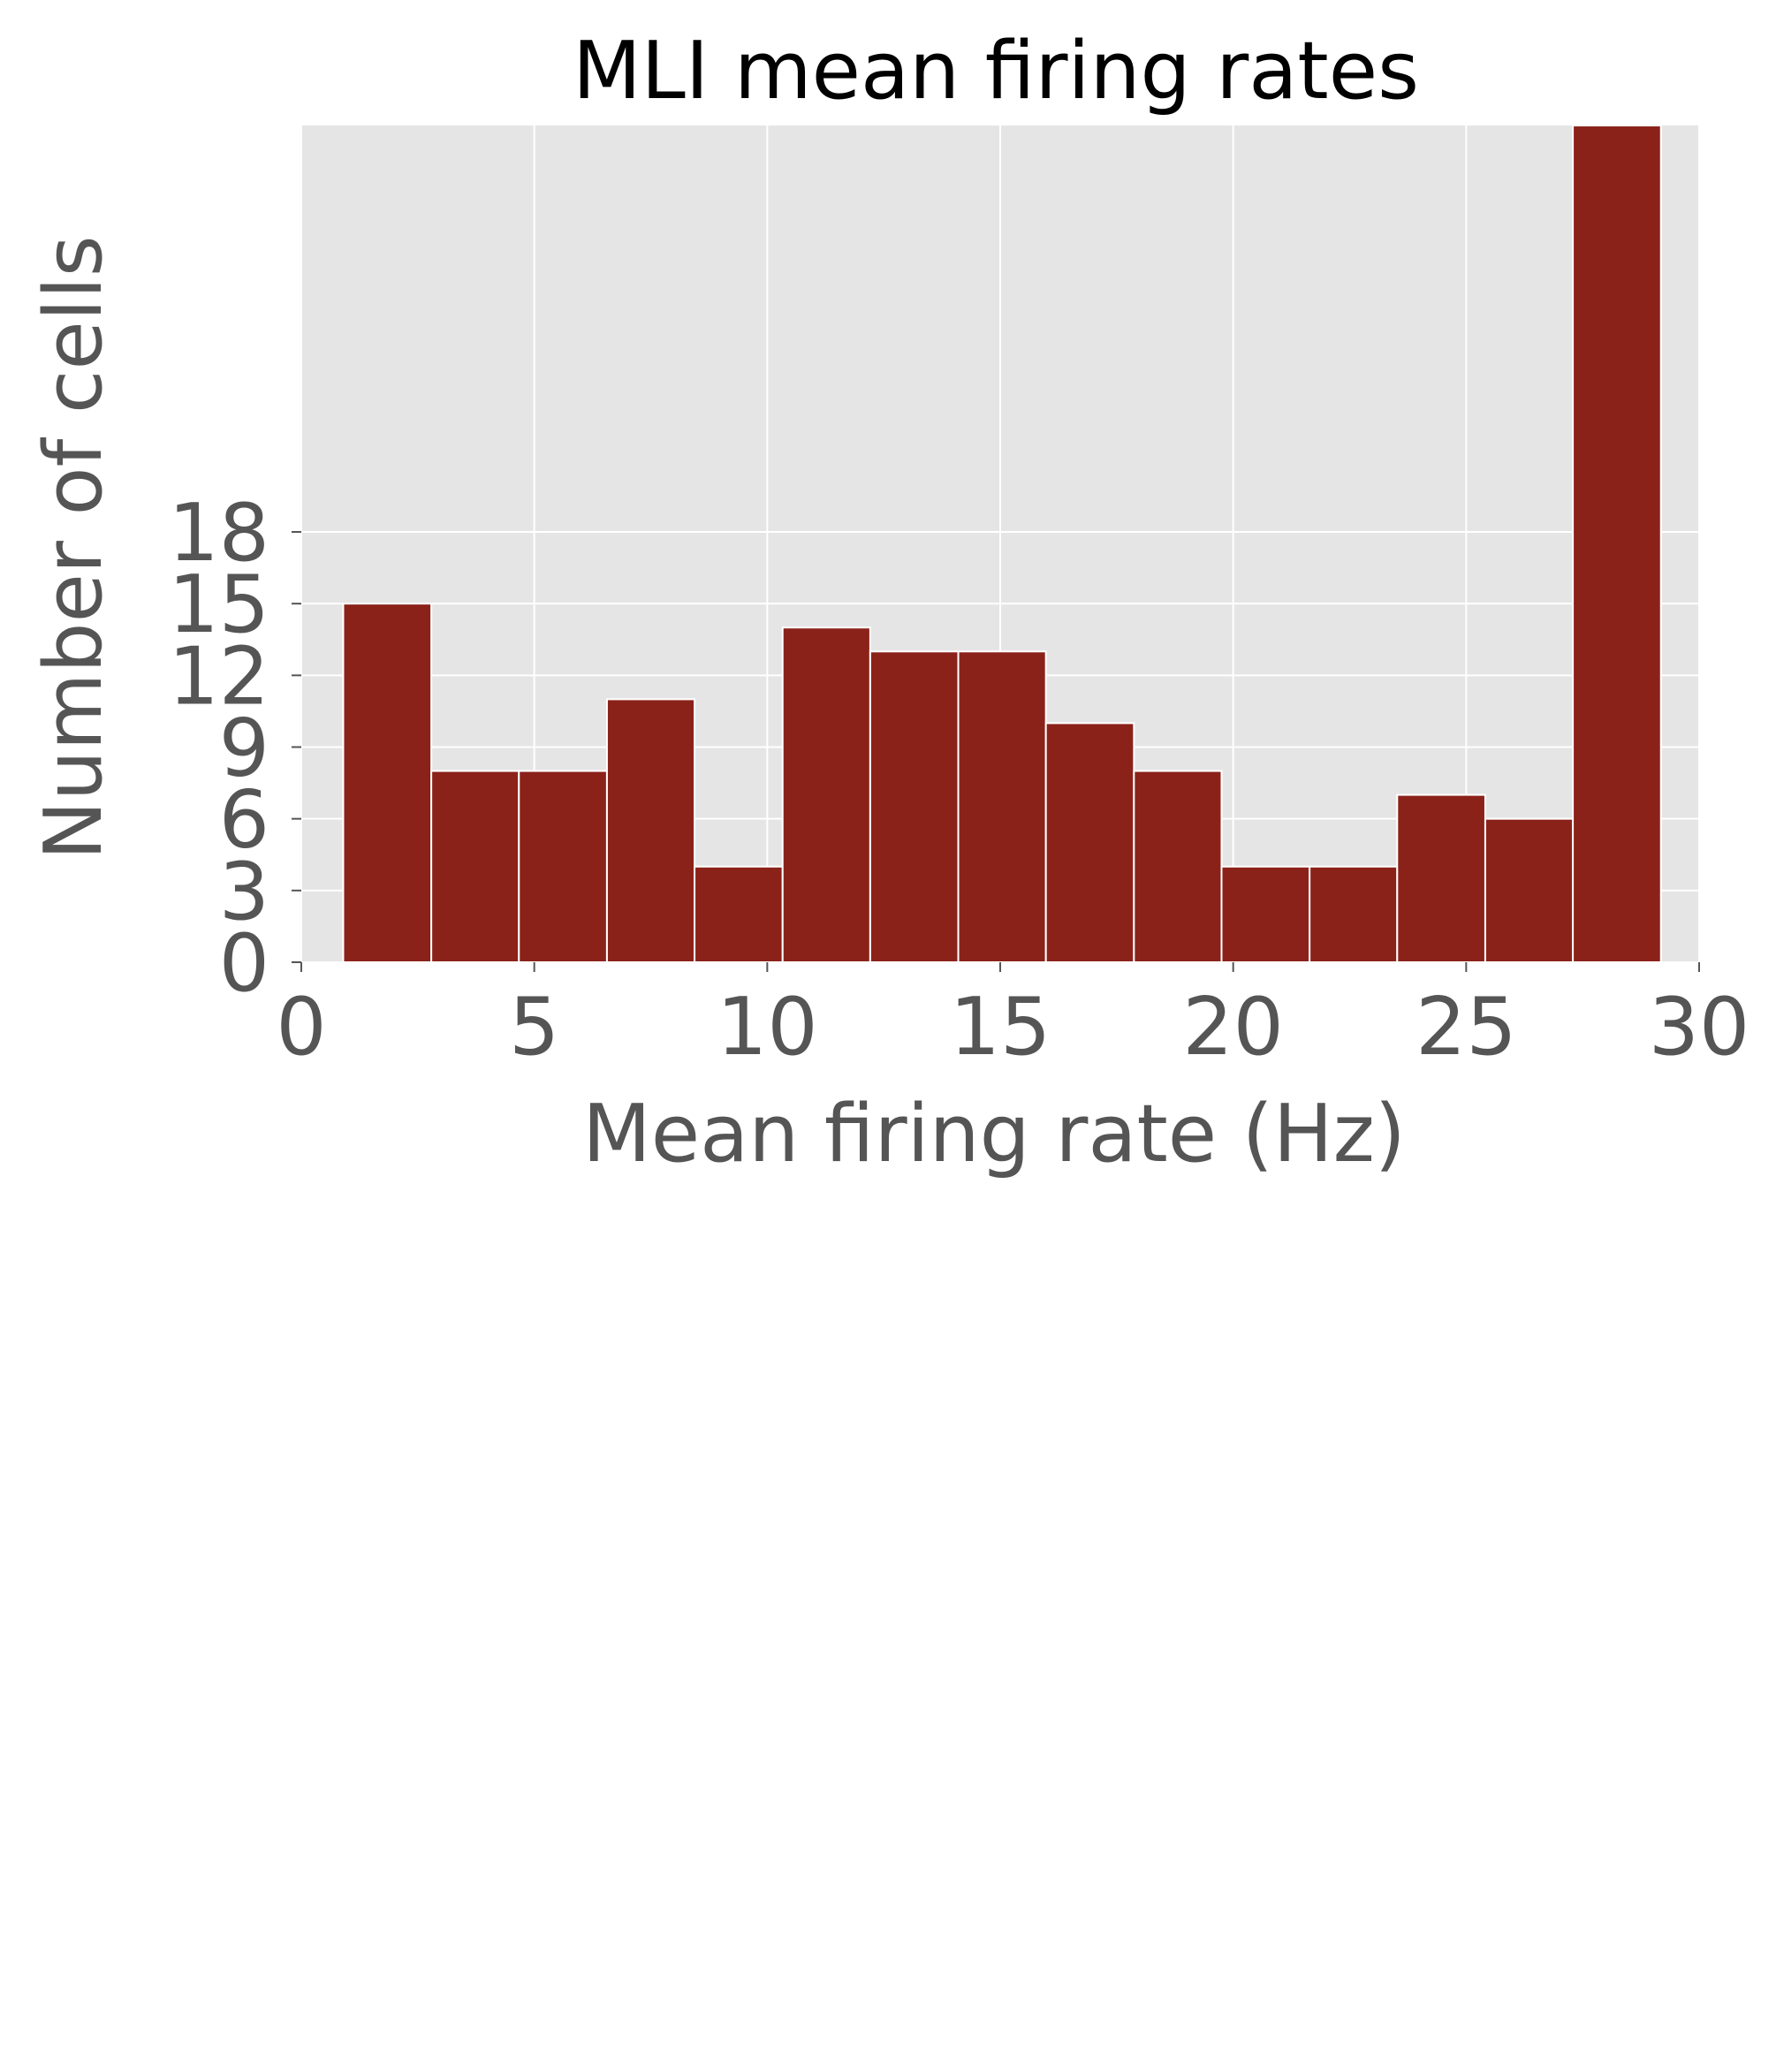 This screenshot has height=2072, width=1776. Describe the element at coordinates (767, 1028) in the screenshot. I see `x-tick-label: 10` at that location.